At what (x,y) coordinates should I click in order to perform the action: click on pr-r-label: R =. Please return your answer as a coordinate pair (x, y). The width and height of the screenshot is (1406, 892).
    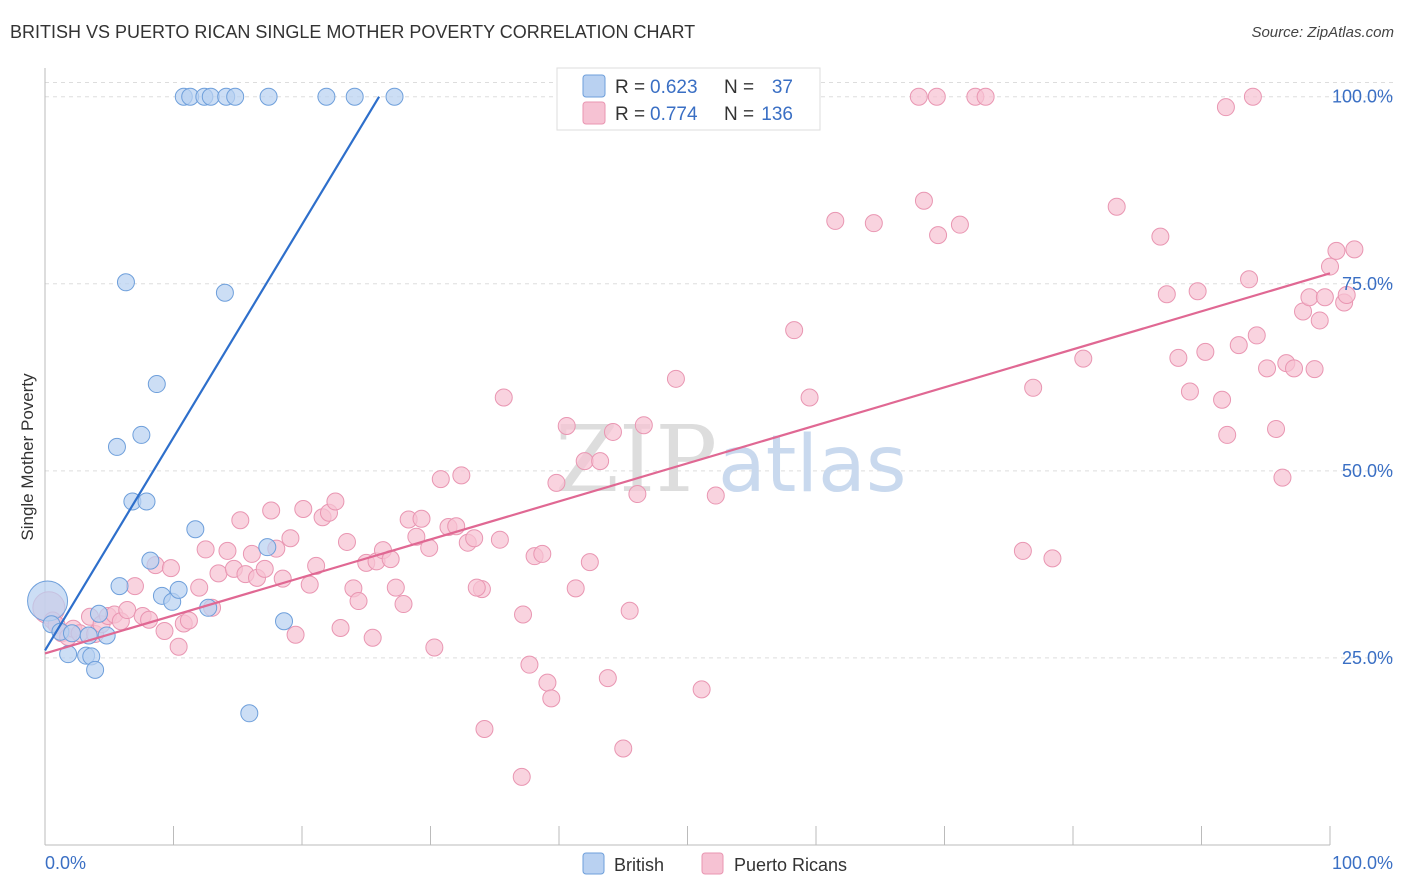
    Looking at the image, I should click on (630, 114).